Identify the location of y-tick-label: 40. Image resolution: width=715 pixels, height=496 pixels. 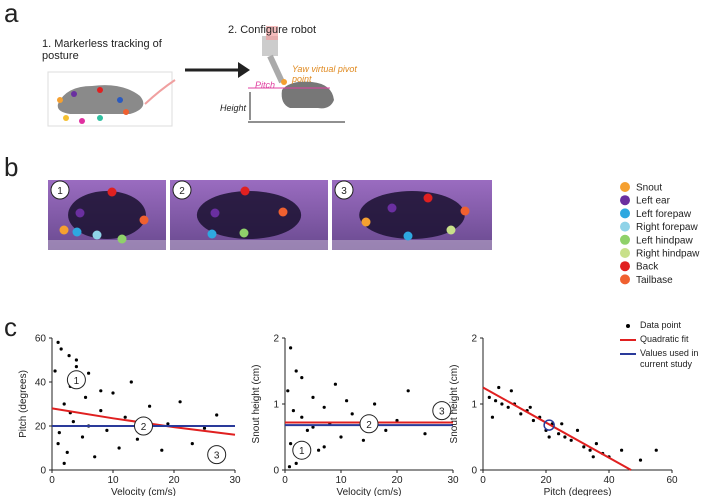
(41, 383).